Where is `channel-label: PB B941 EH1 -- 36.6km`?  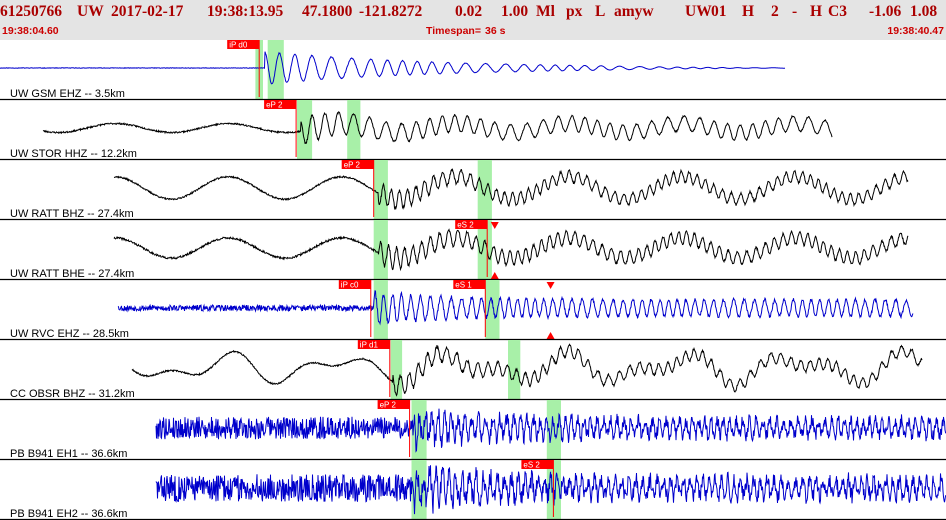
channel-label: PB B941 EH1 -- 36.6km is located at coordinates (68, 454).